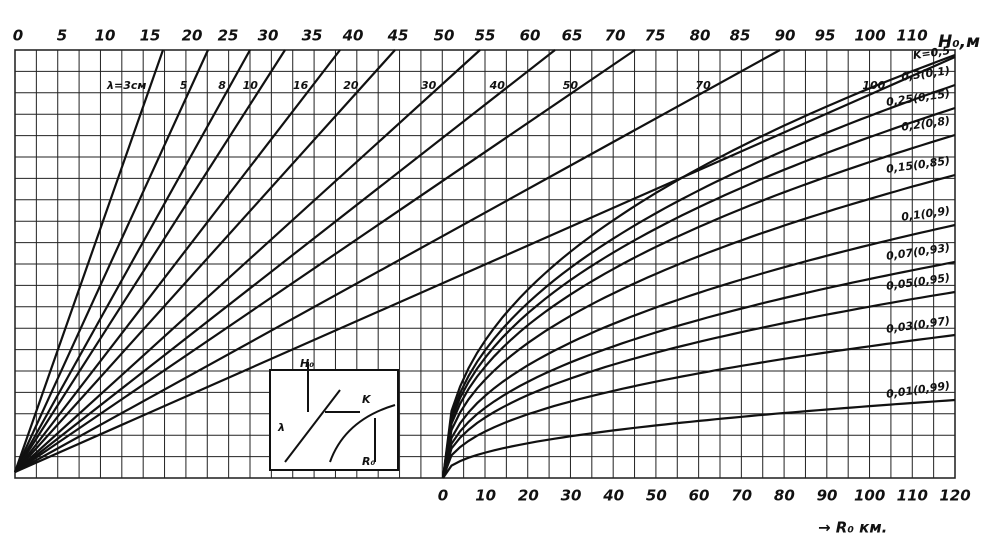 This screenshot has height=551, width=993. I want to click on inset-curve, so click(362, 433).